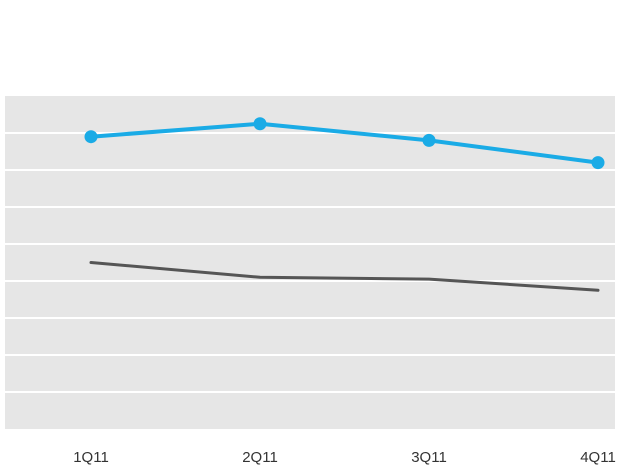  I want to click on x-tick-label: 4Q11, so click(598, 457).